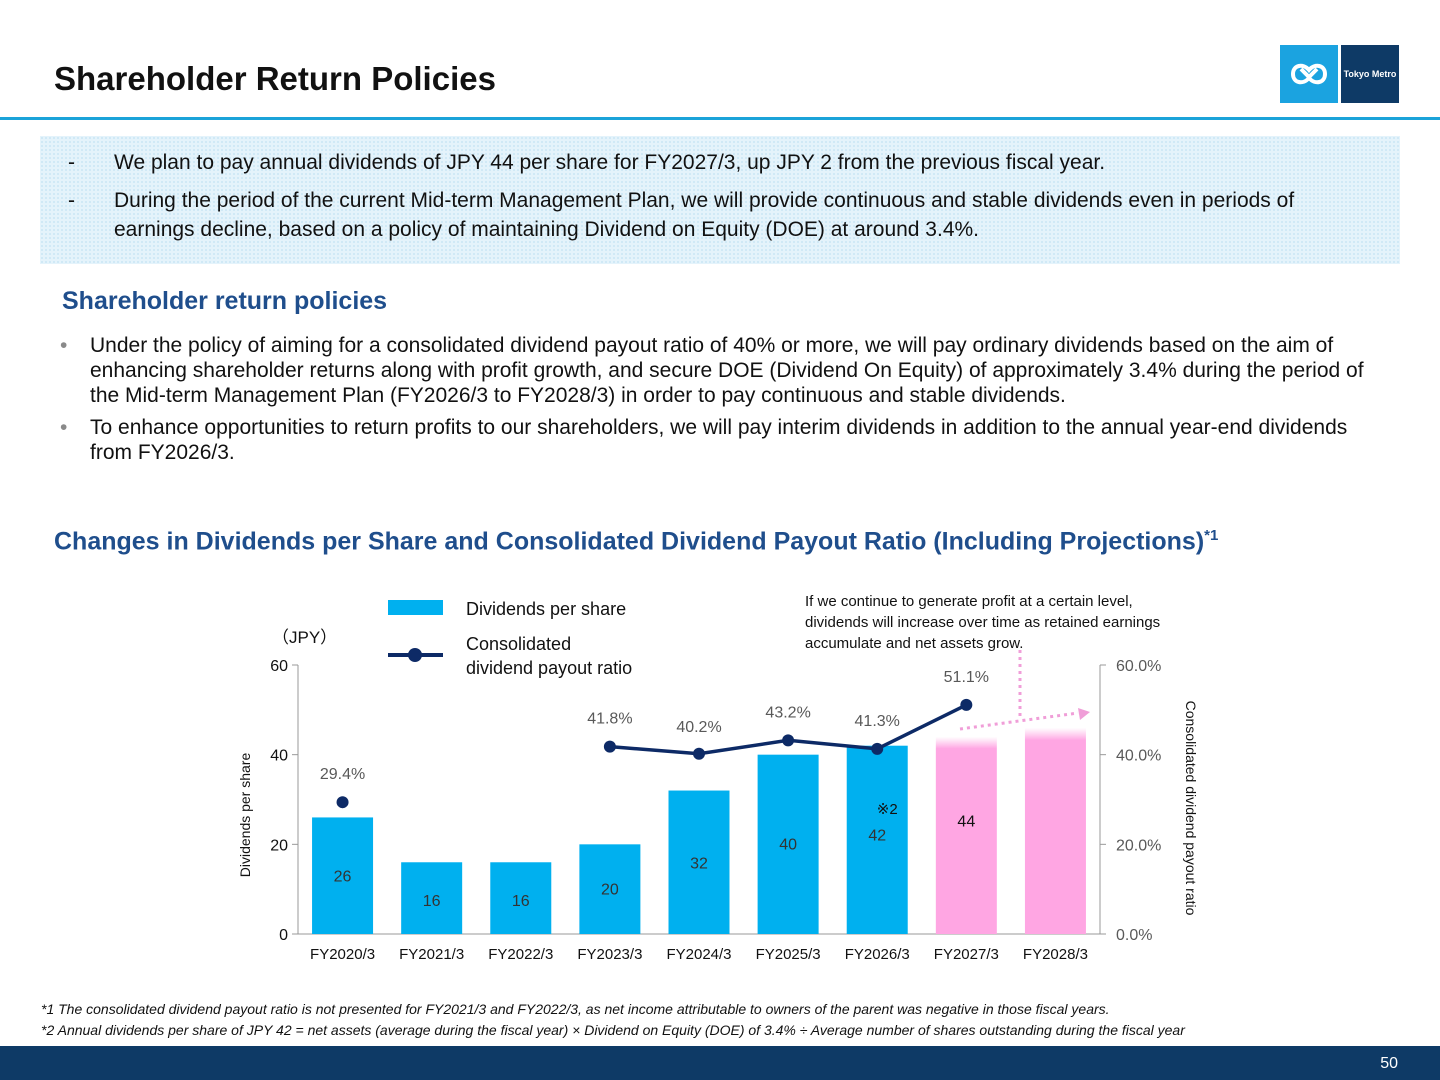 This screenshot has height=1080, width=1440. I want to click on right-tick-label: 0.0%, so click(1134, 935).